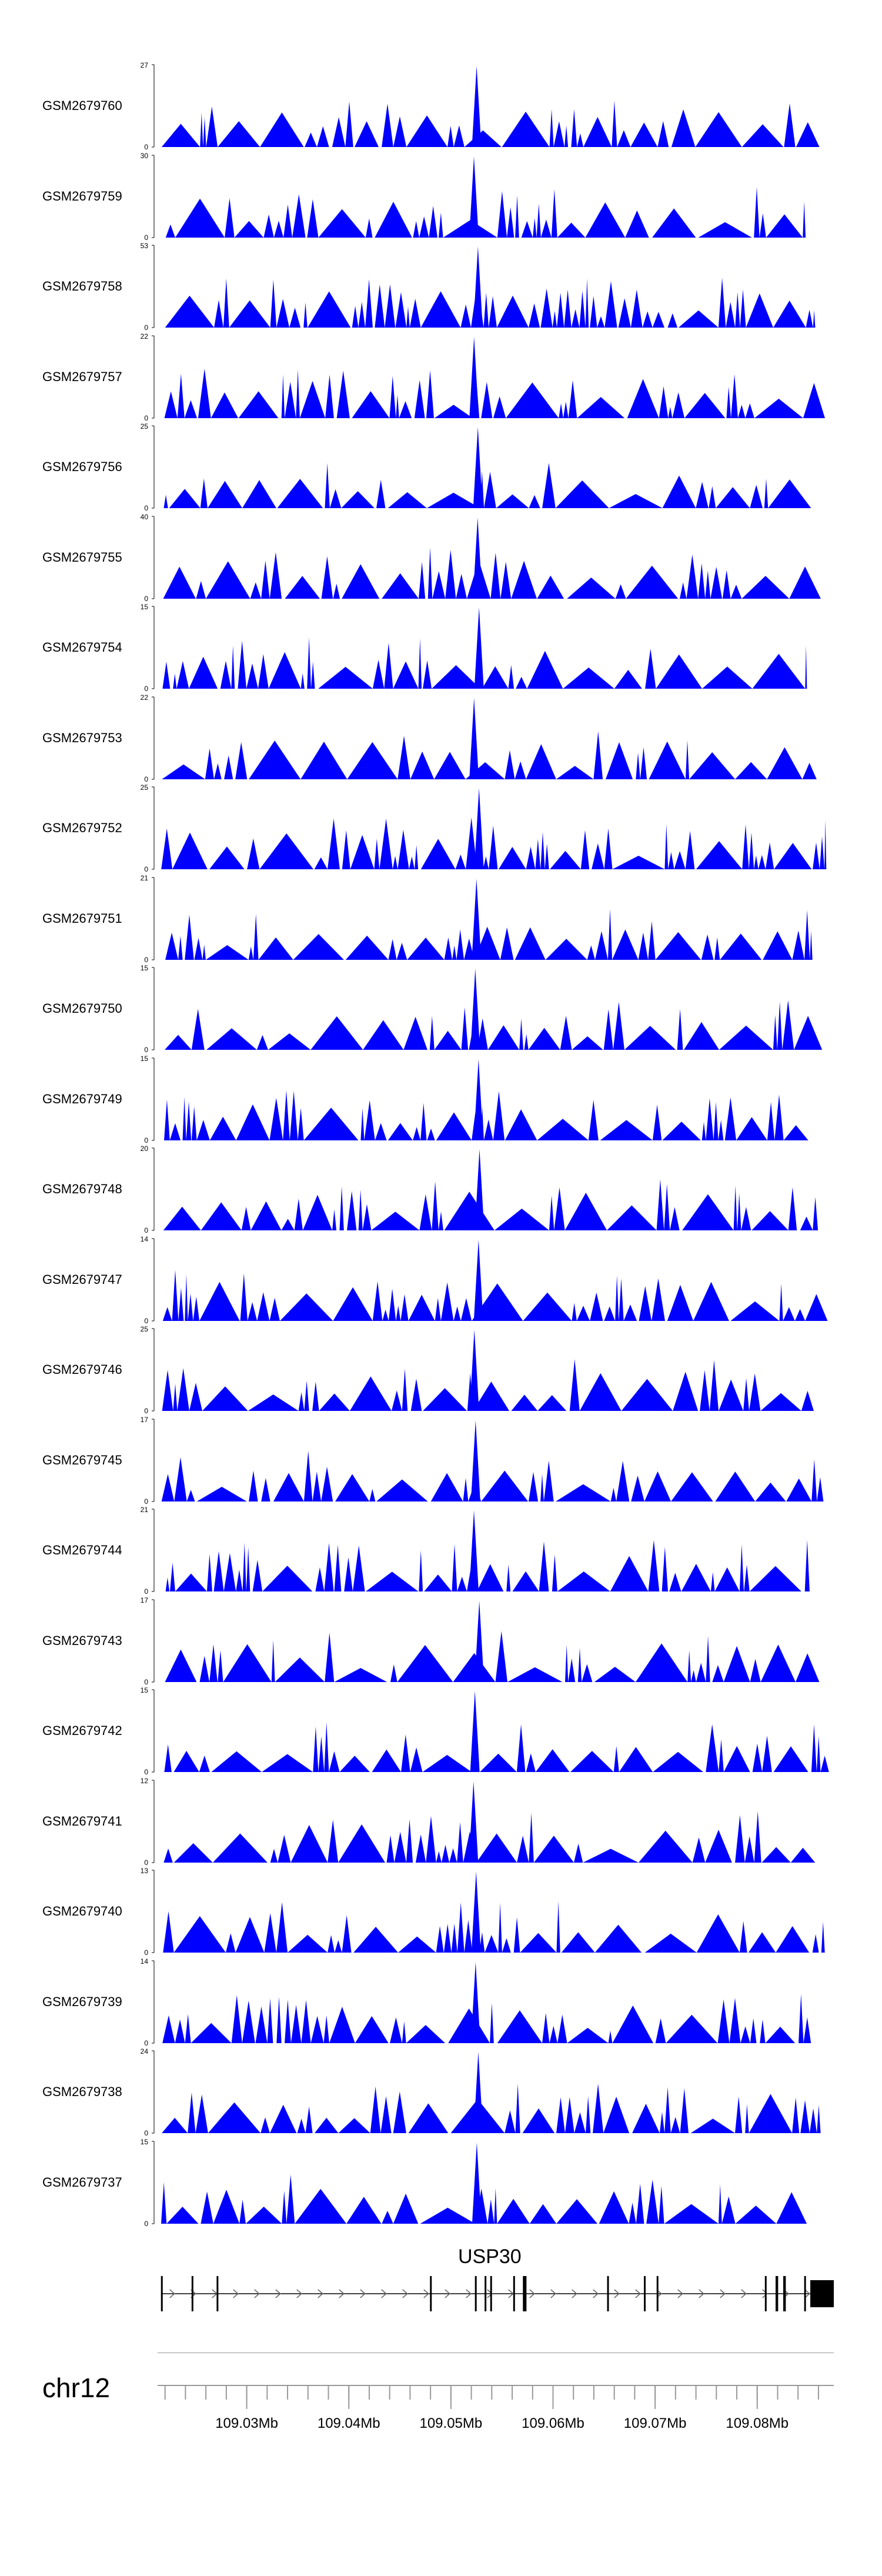 This screenshot has height=2576, width=882. Describe the element at coordinates (450, 2423) in the screenshot. I see `axis-tick-label: 109.05Mb` at that location.